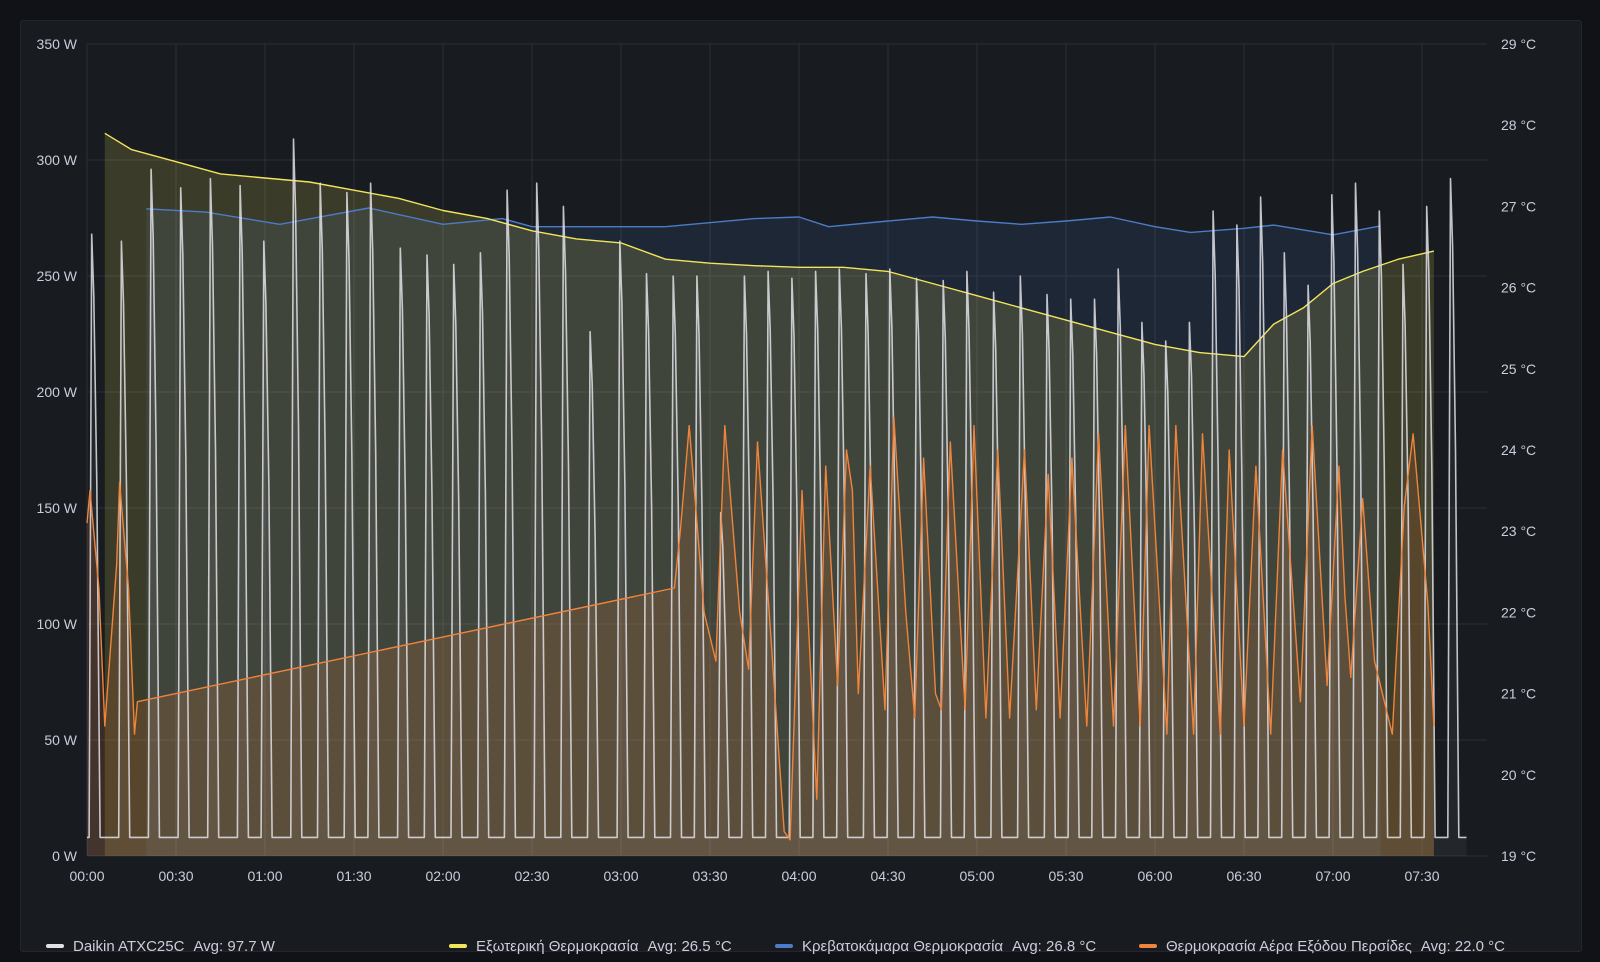 The width and height of the screenshot is (1600, 962). Describe the element at coordinates (1421, 876) in the screenshot. I see `x-tick-label: 07:30` at that location.